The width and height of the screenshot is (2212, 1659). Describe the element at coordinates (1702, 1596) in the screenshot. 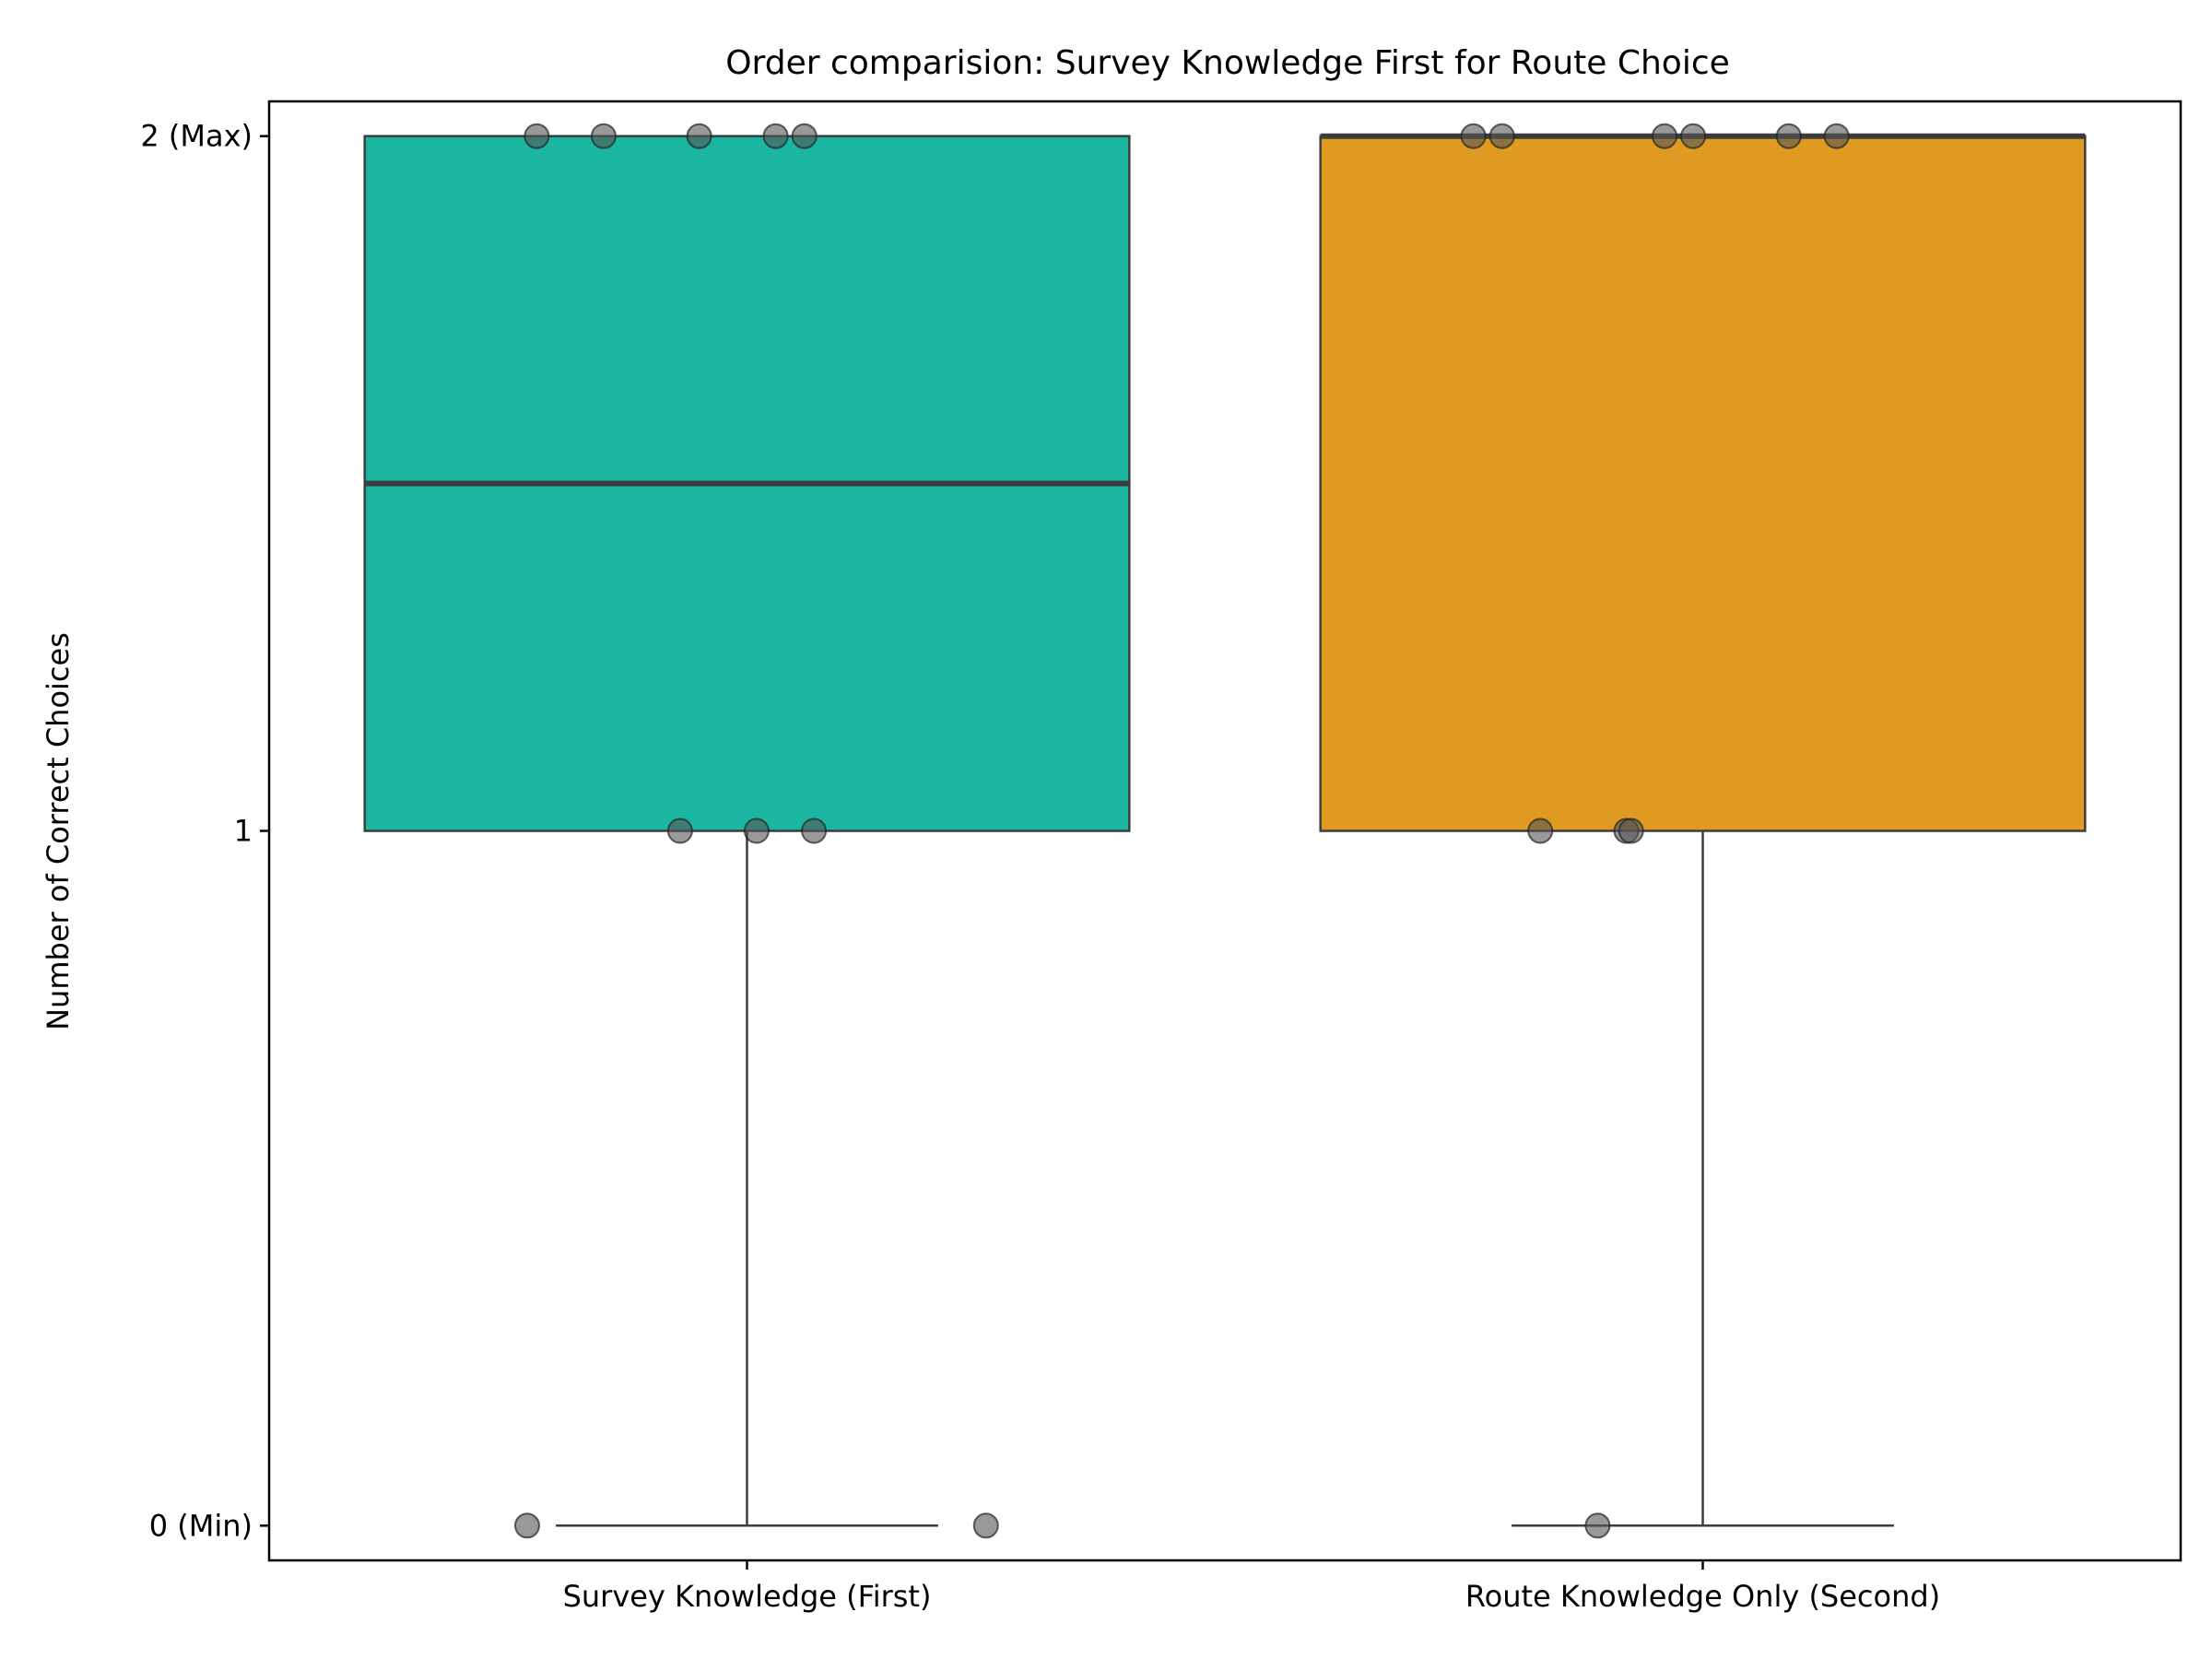

I see `x-tick-label: Route Knowledge Only (Second)` at that location.